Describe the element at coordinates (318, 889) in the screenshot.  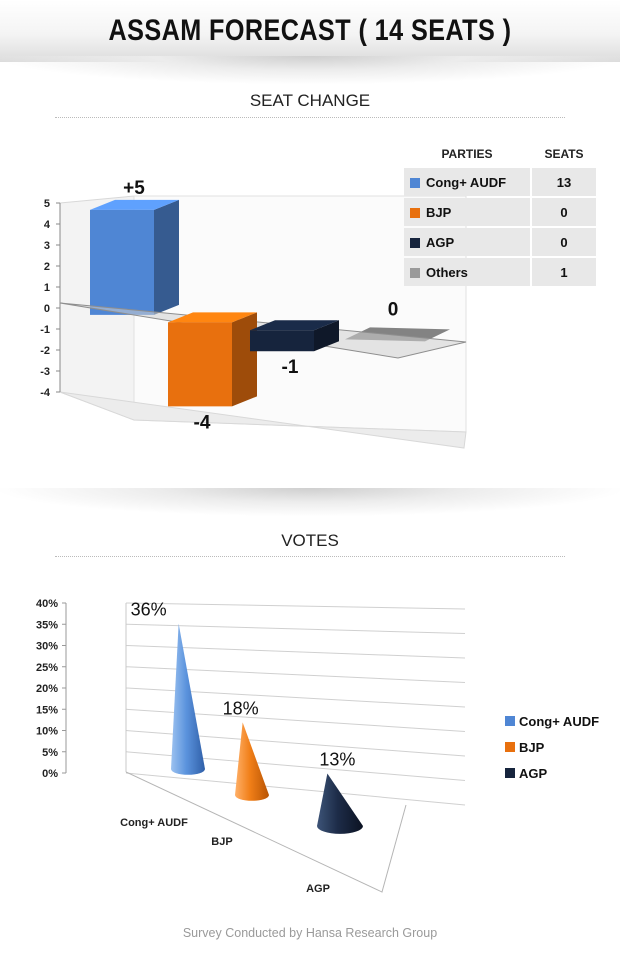
I see `votes-x-label: AGP` at that location.